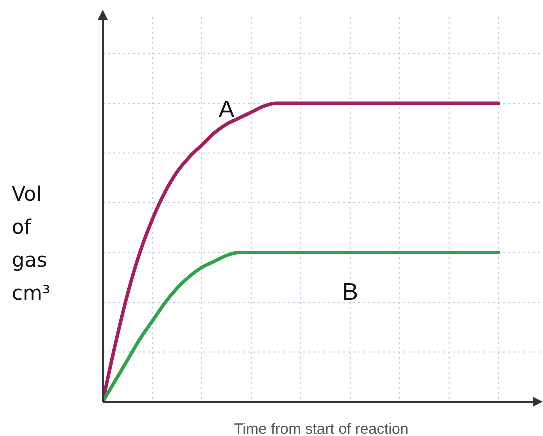 The width and height of the screenshot is (543, 436). I want to click on series-label: A, so click(226, 110).